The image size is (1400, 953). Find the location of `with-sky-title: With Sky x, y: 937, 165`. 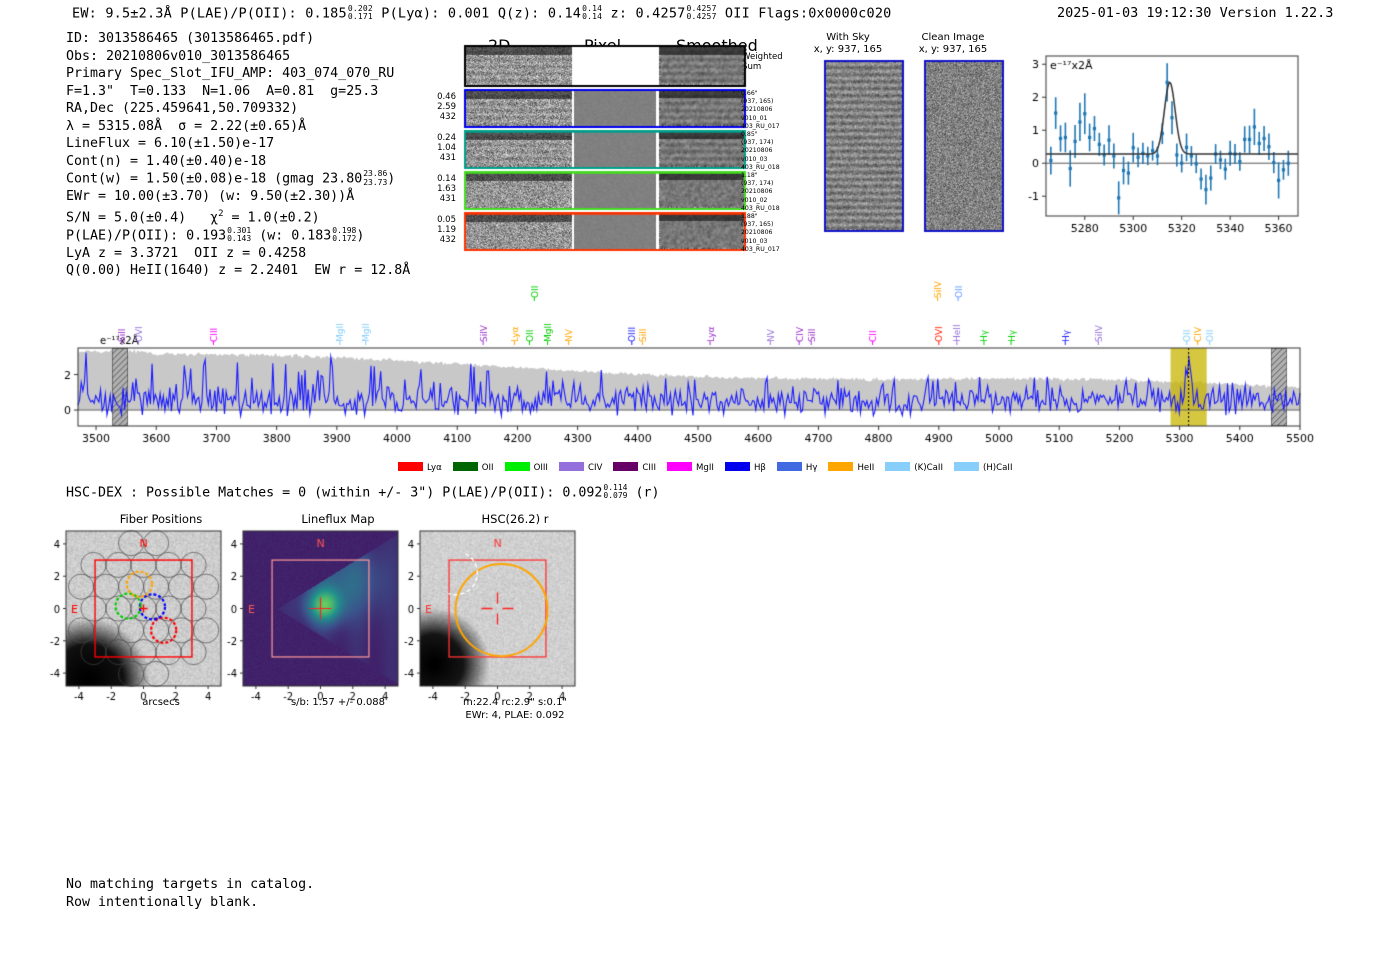

with-sky-title: With Sky x, y: 937, 165 is located at coordinates (848, 44).